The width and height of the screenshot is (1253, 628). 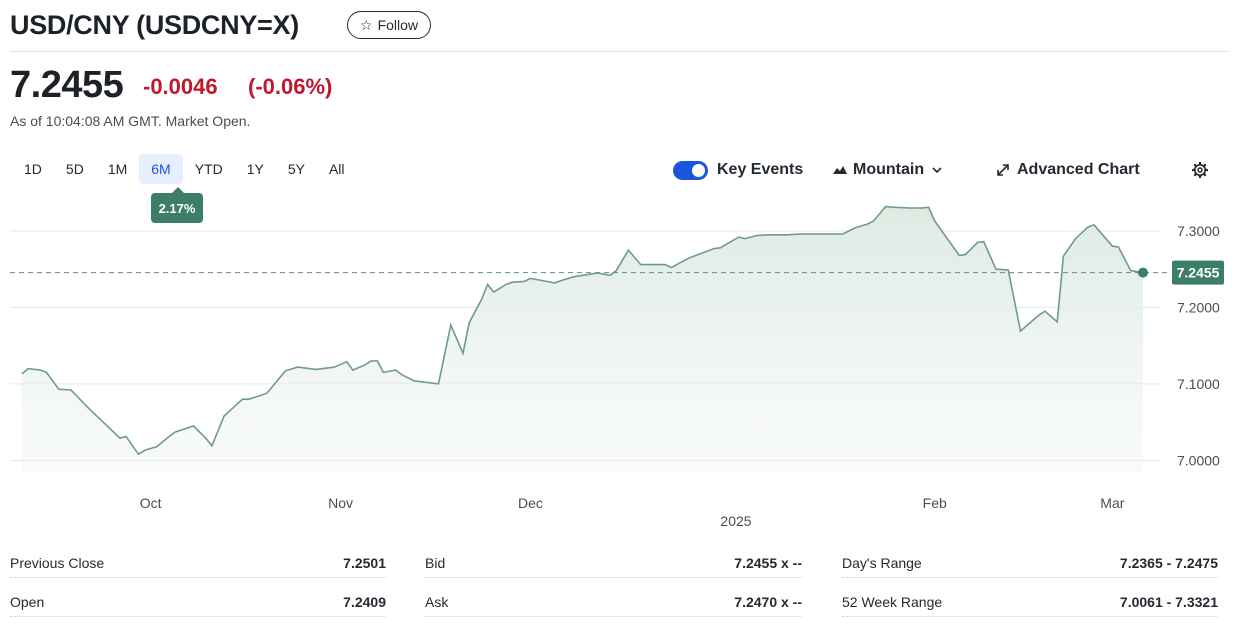 What do you see at coordinates (1030, 602) in the screenshot?
I see `stat-52-week-range: 52 Week Range 7.0061 - 7.3321` at bounding box center [1030, 602].